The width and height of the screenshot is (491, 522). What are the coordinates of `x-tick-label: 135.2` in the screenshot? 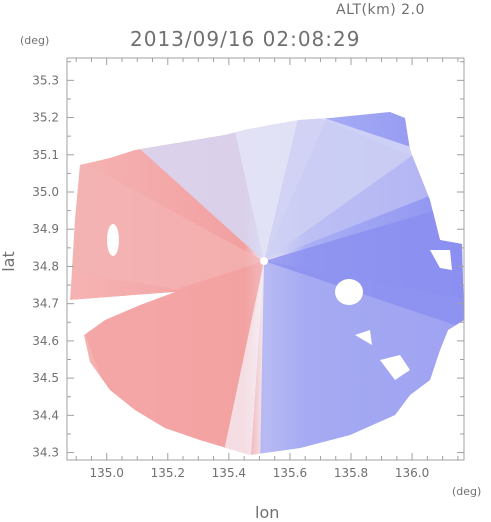 It's located at (168, 473).